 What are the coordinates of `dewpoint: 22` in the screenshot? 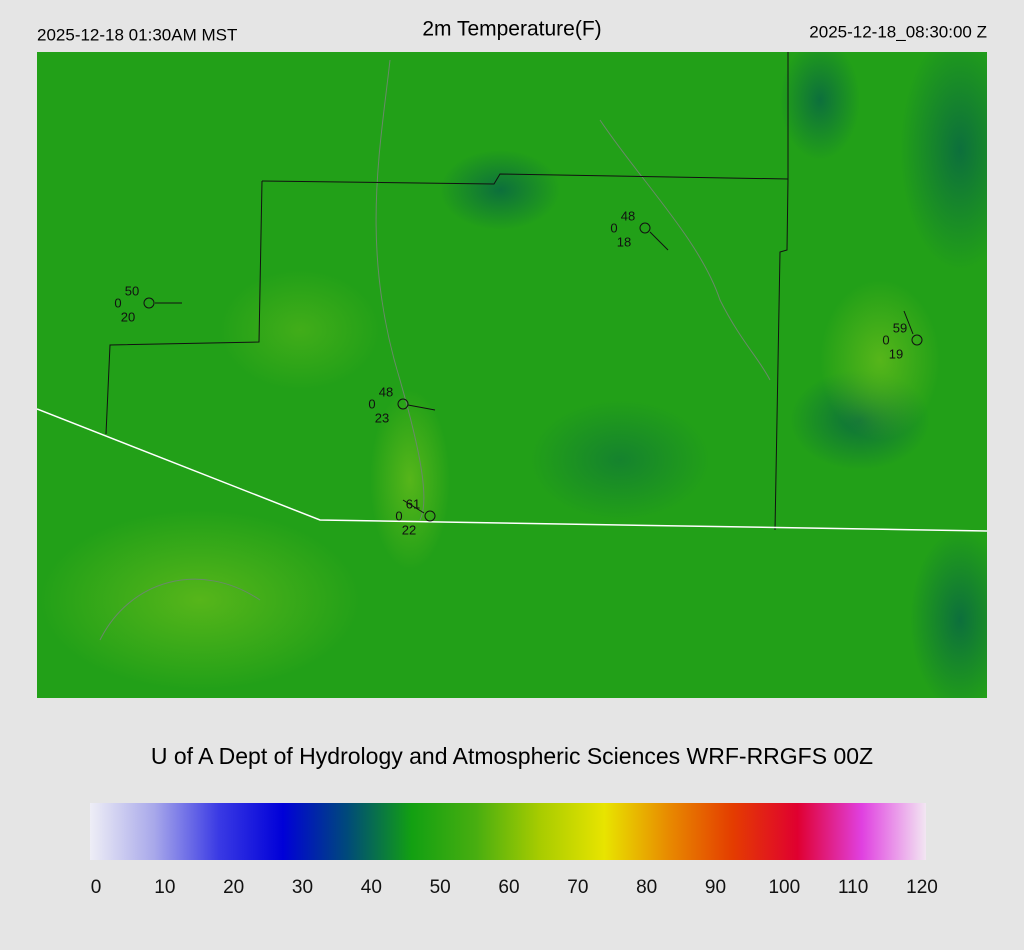 It's located at (409, 529).